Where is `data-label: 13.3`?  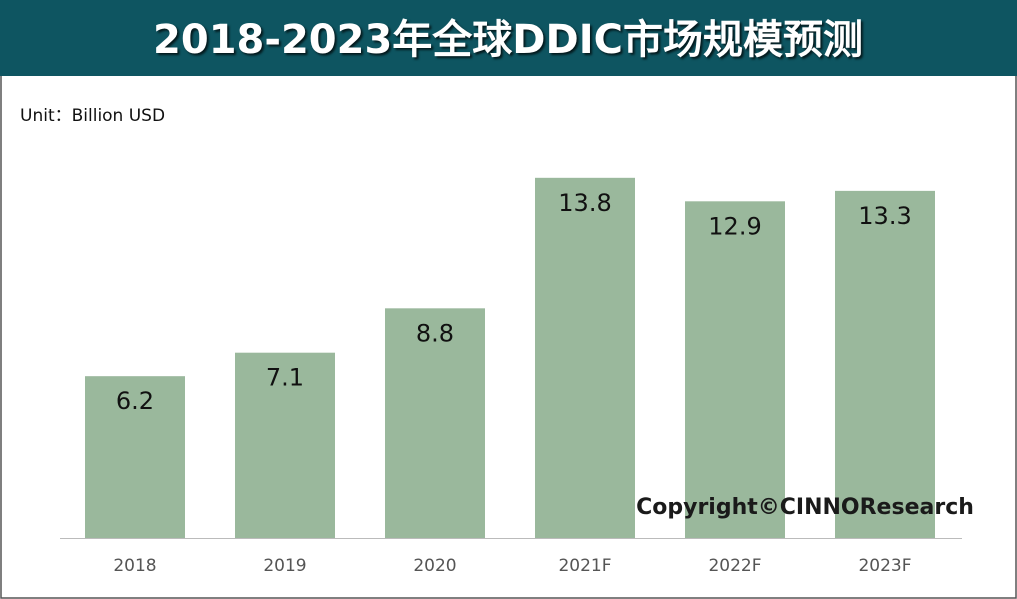 data-label: 13.3 is located at coordinates (884, 216).